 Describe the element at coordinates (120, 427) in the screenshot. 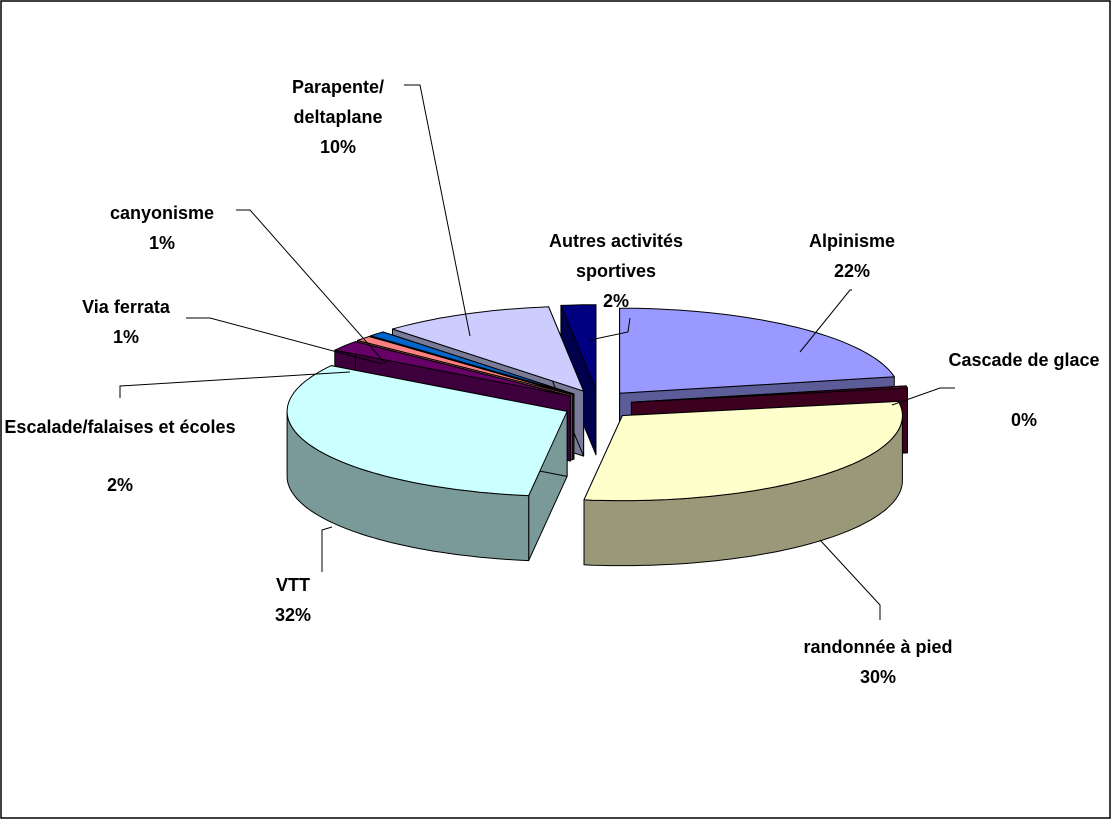

I see `slice-label: Escalade/falaises et écoles` at that location.